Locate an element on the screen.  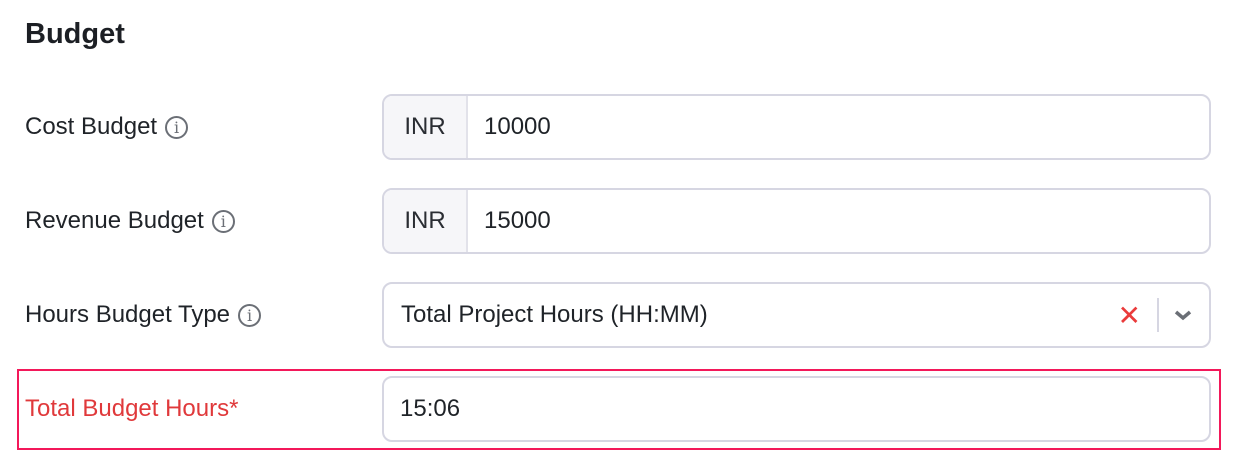
chevron-down-icon is located at coordinates (1183, 315).